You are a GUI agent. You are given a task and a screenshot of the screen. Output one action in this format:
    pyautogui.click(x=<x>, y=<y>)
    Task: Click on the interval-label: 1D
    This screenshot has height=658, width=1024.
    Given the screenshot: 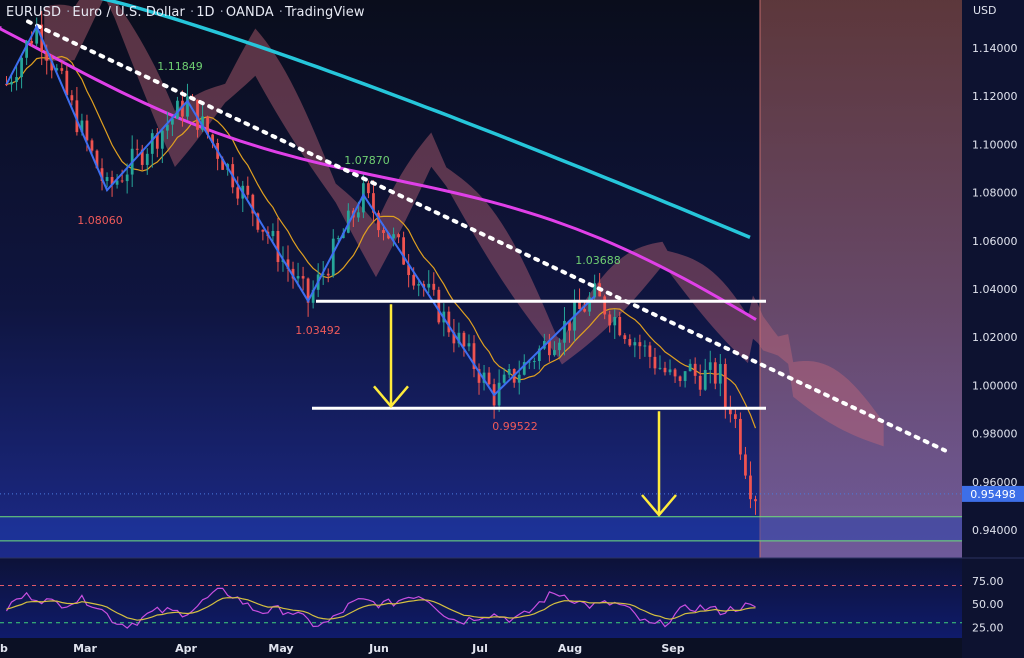 What is the action you would take?
    pyautogui.click(x=205, y=12)
    